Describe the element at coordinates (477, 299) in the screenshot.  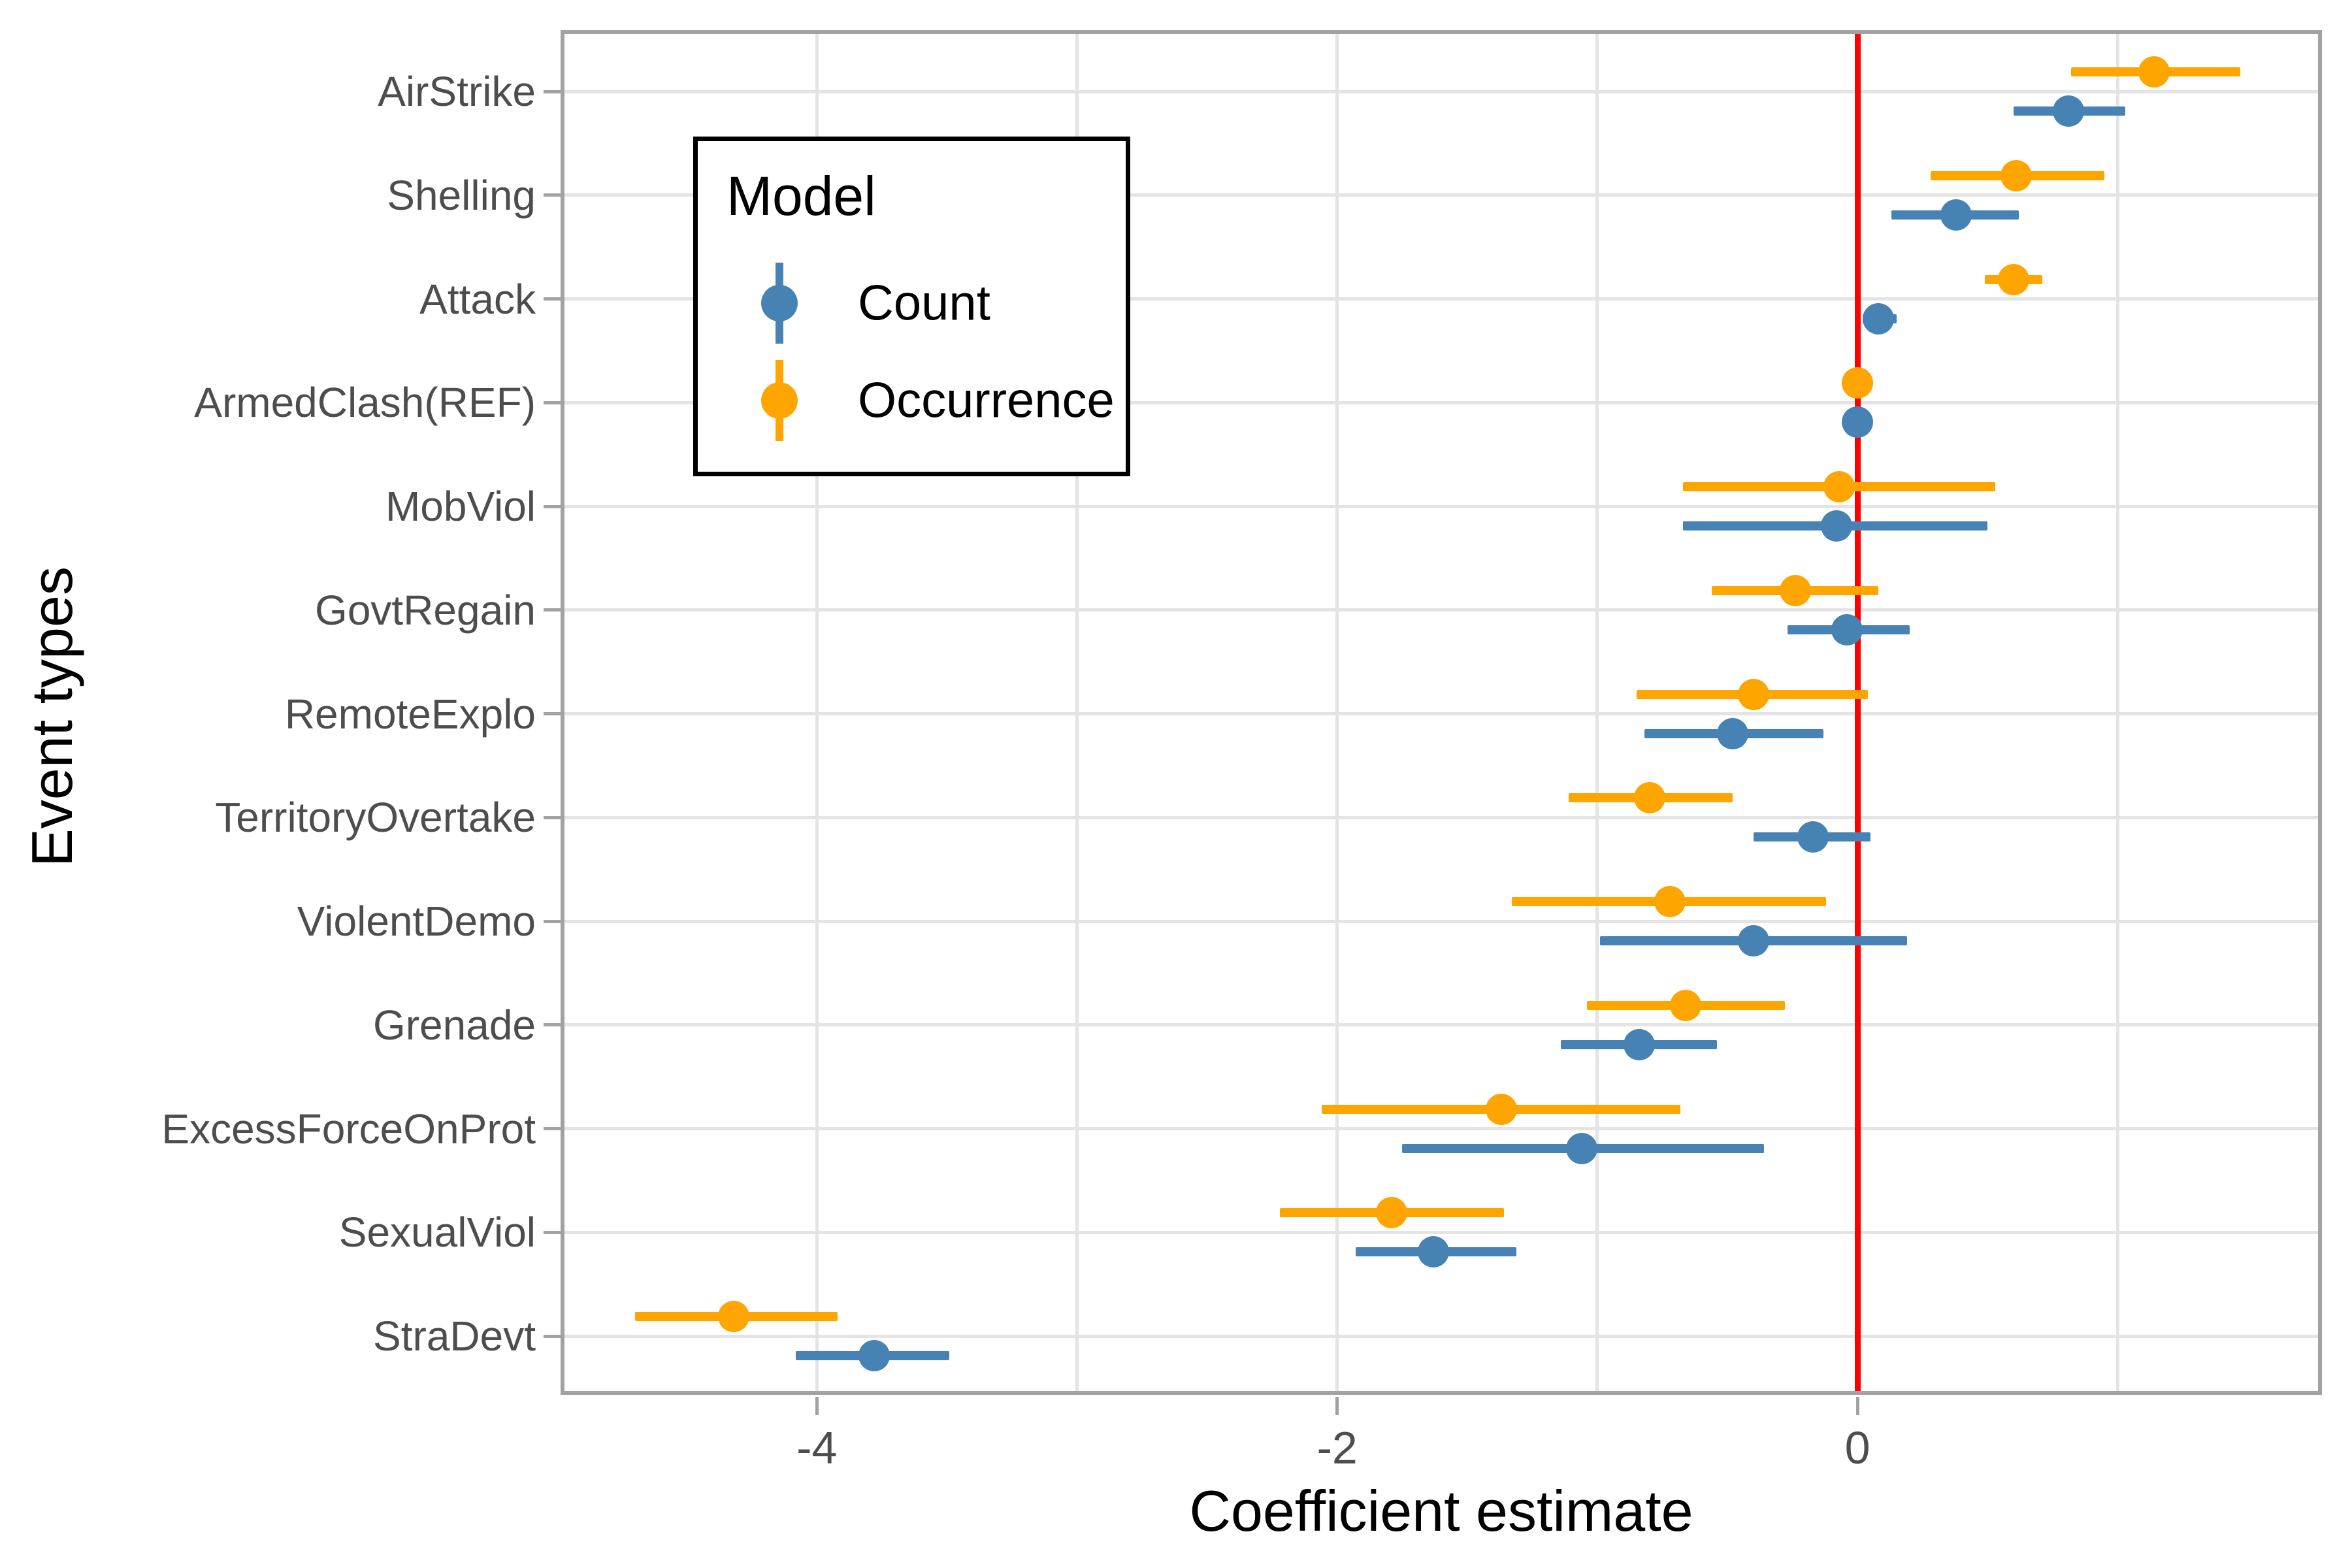
I see `y-label-Attack: Attack` at that location.